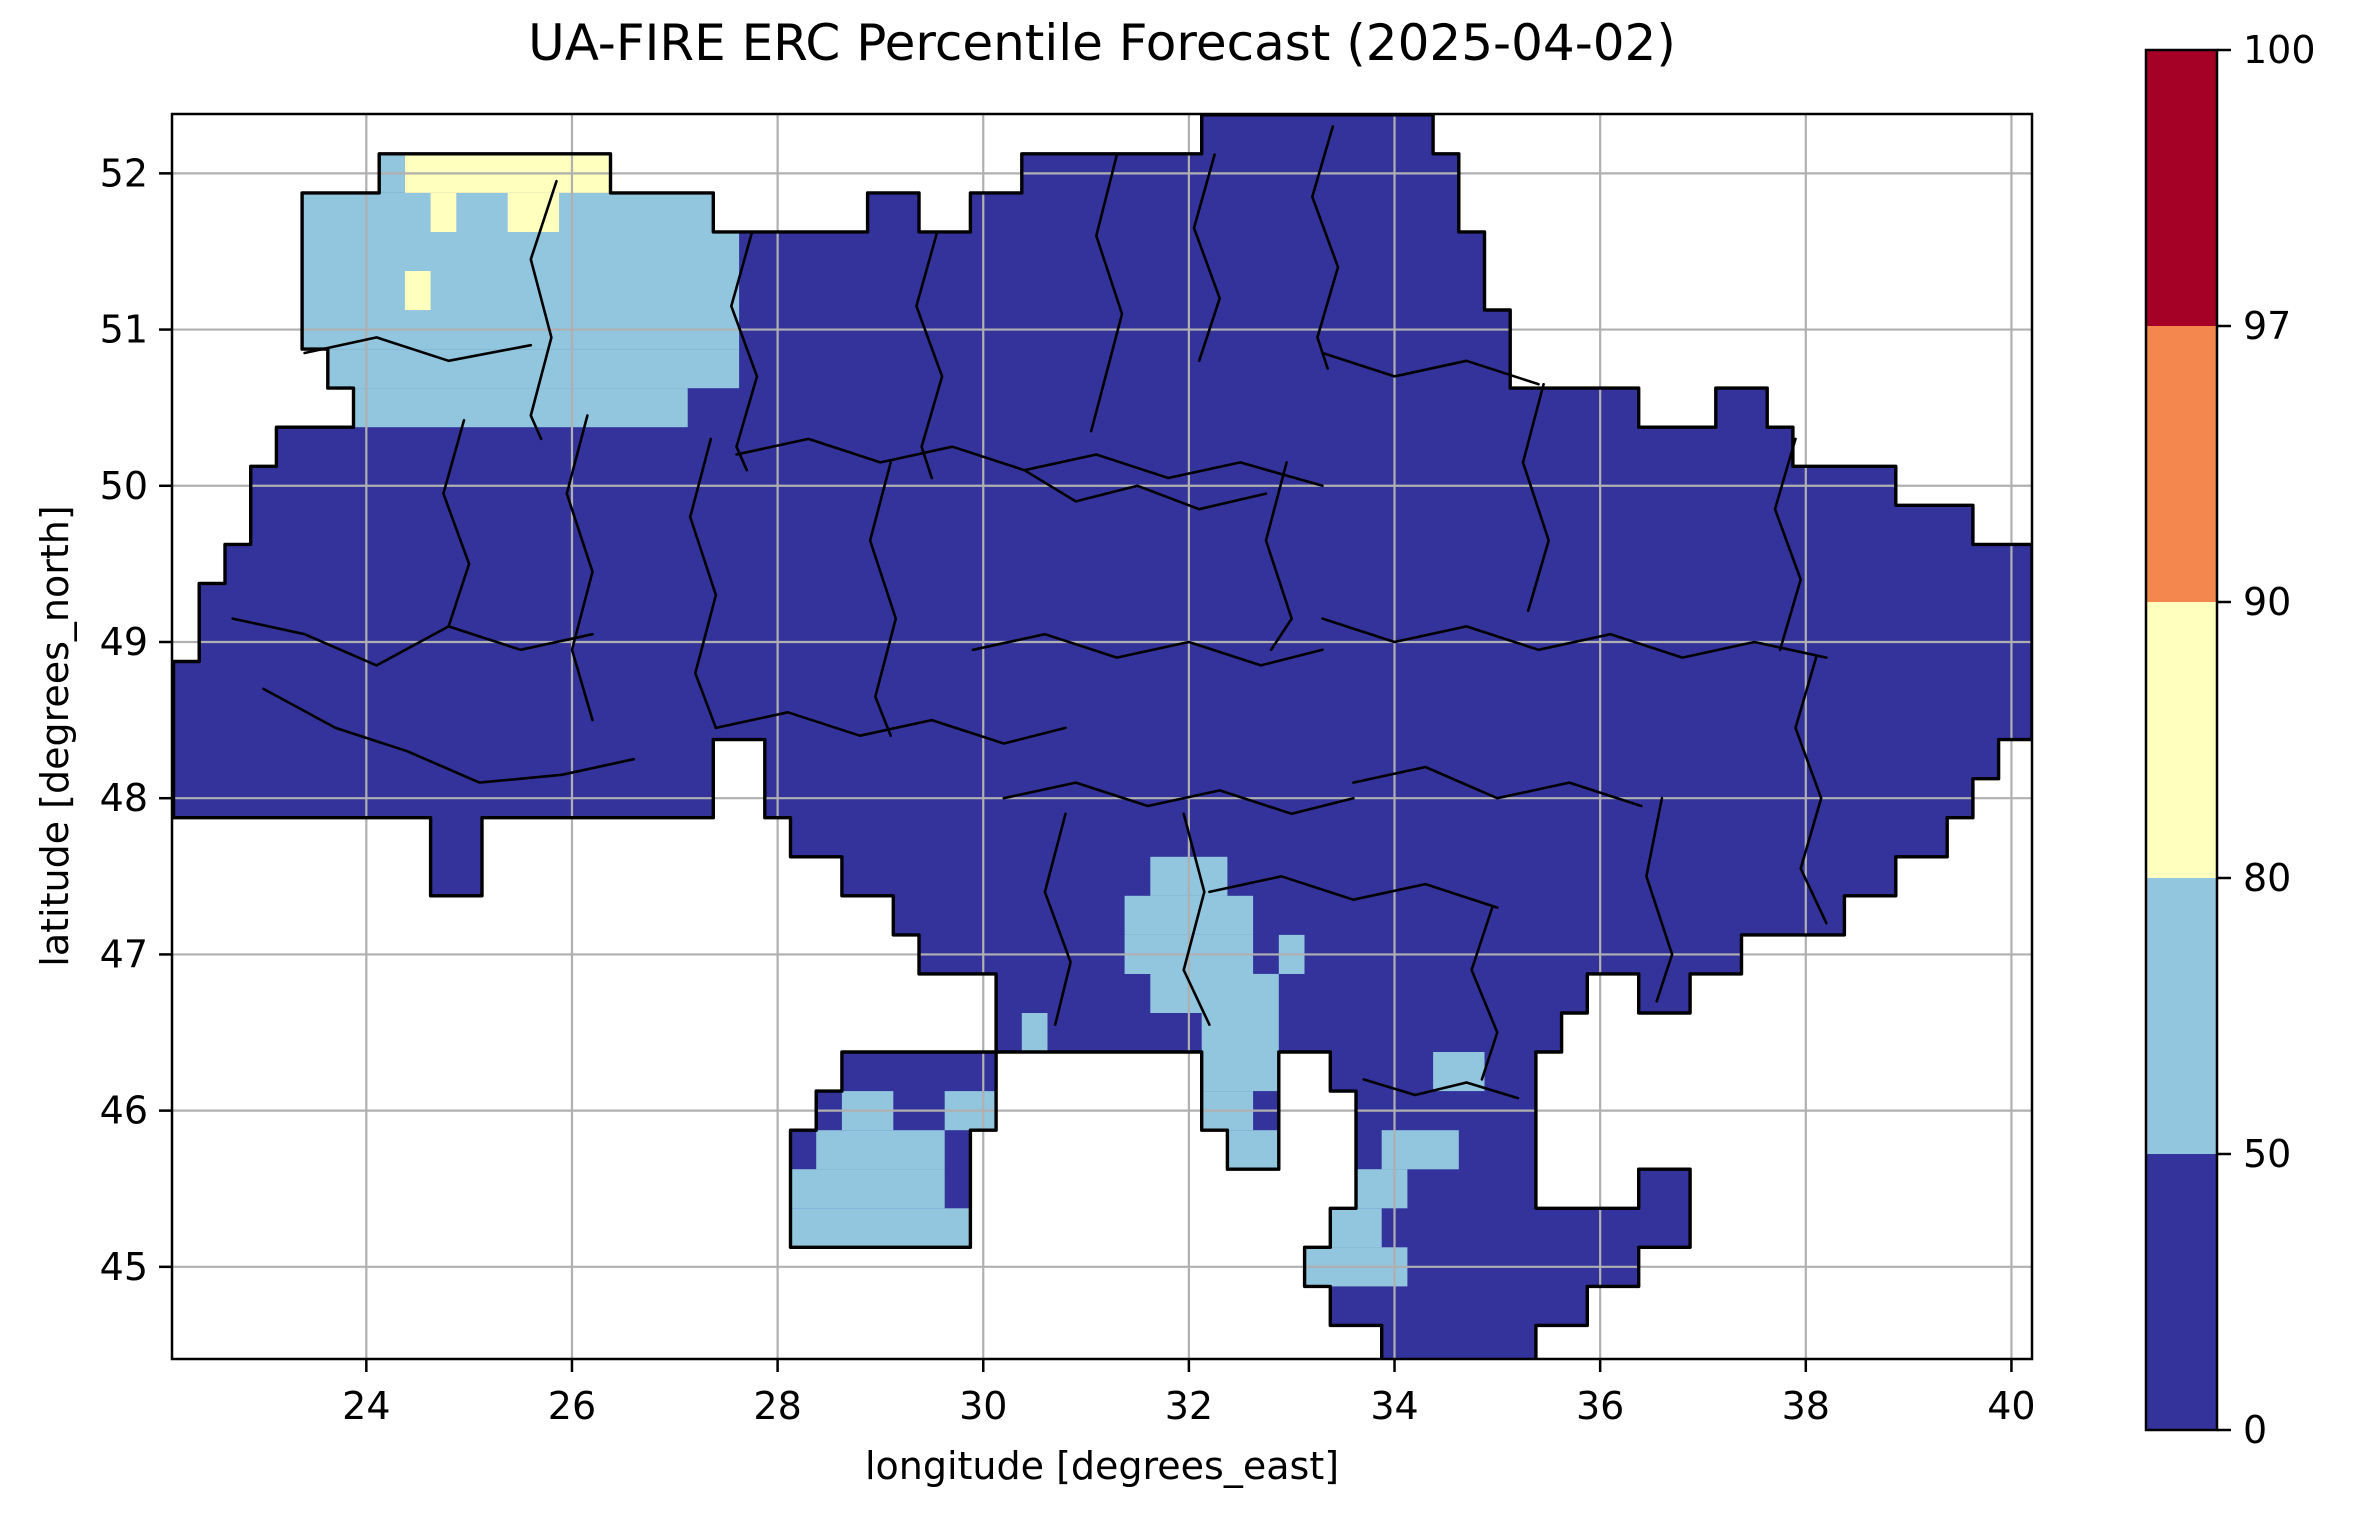 This screenshot has height=1517, width=2354. What do you see at coordinates (2279, 50) in the screenshot?
I see `colorbar-tick-label: 100` at bounding box center [2279, 50].